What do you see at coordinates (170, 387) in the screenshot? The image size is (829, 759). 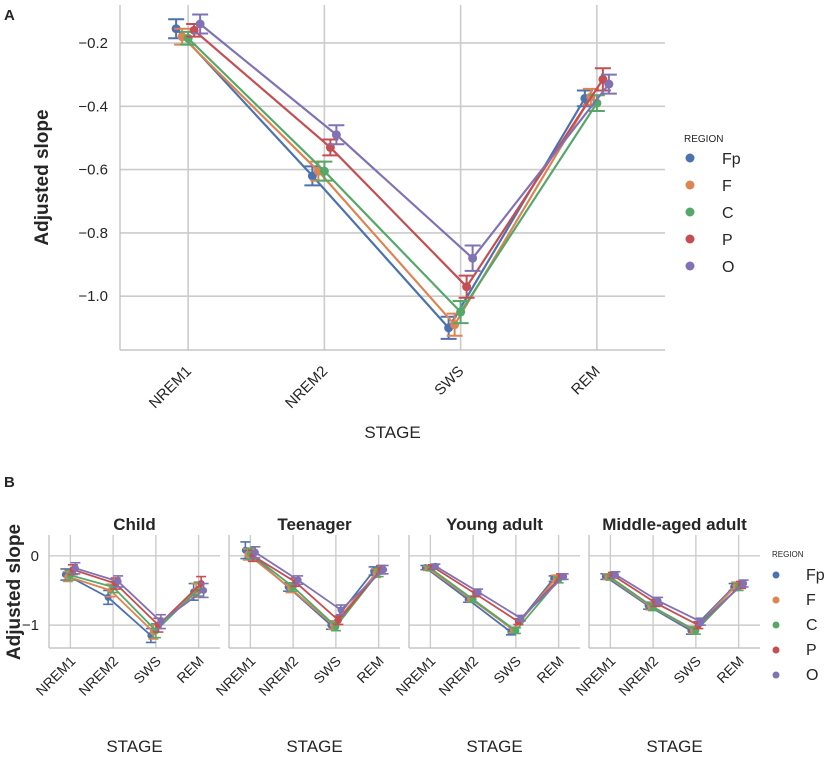 I see `a-xtick-label: NREM1` at bounding box center [170, 387].